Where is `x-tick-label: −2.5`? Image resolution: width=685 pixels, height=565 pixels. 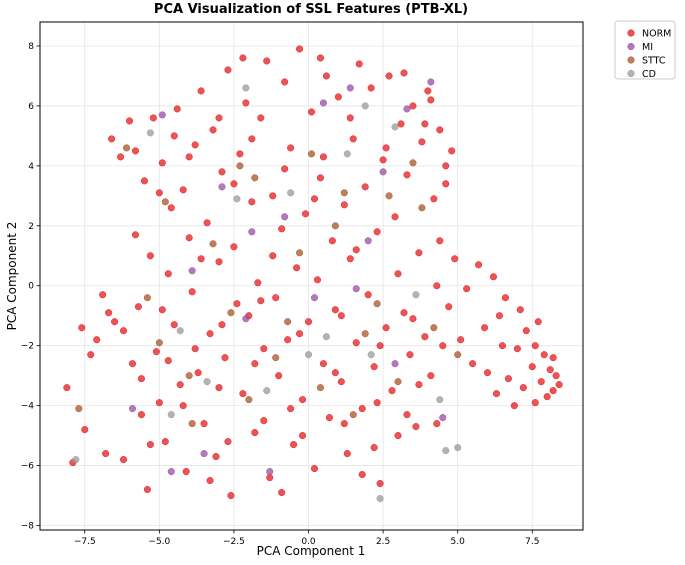 x-tick-label: −2.5 is located at coordinates (234, 542).